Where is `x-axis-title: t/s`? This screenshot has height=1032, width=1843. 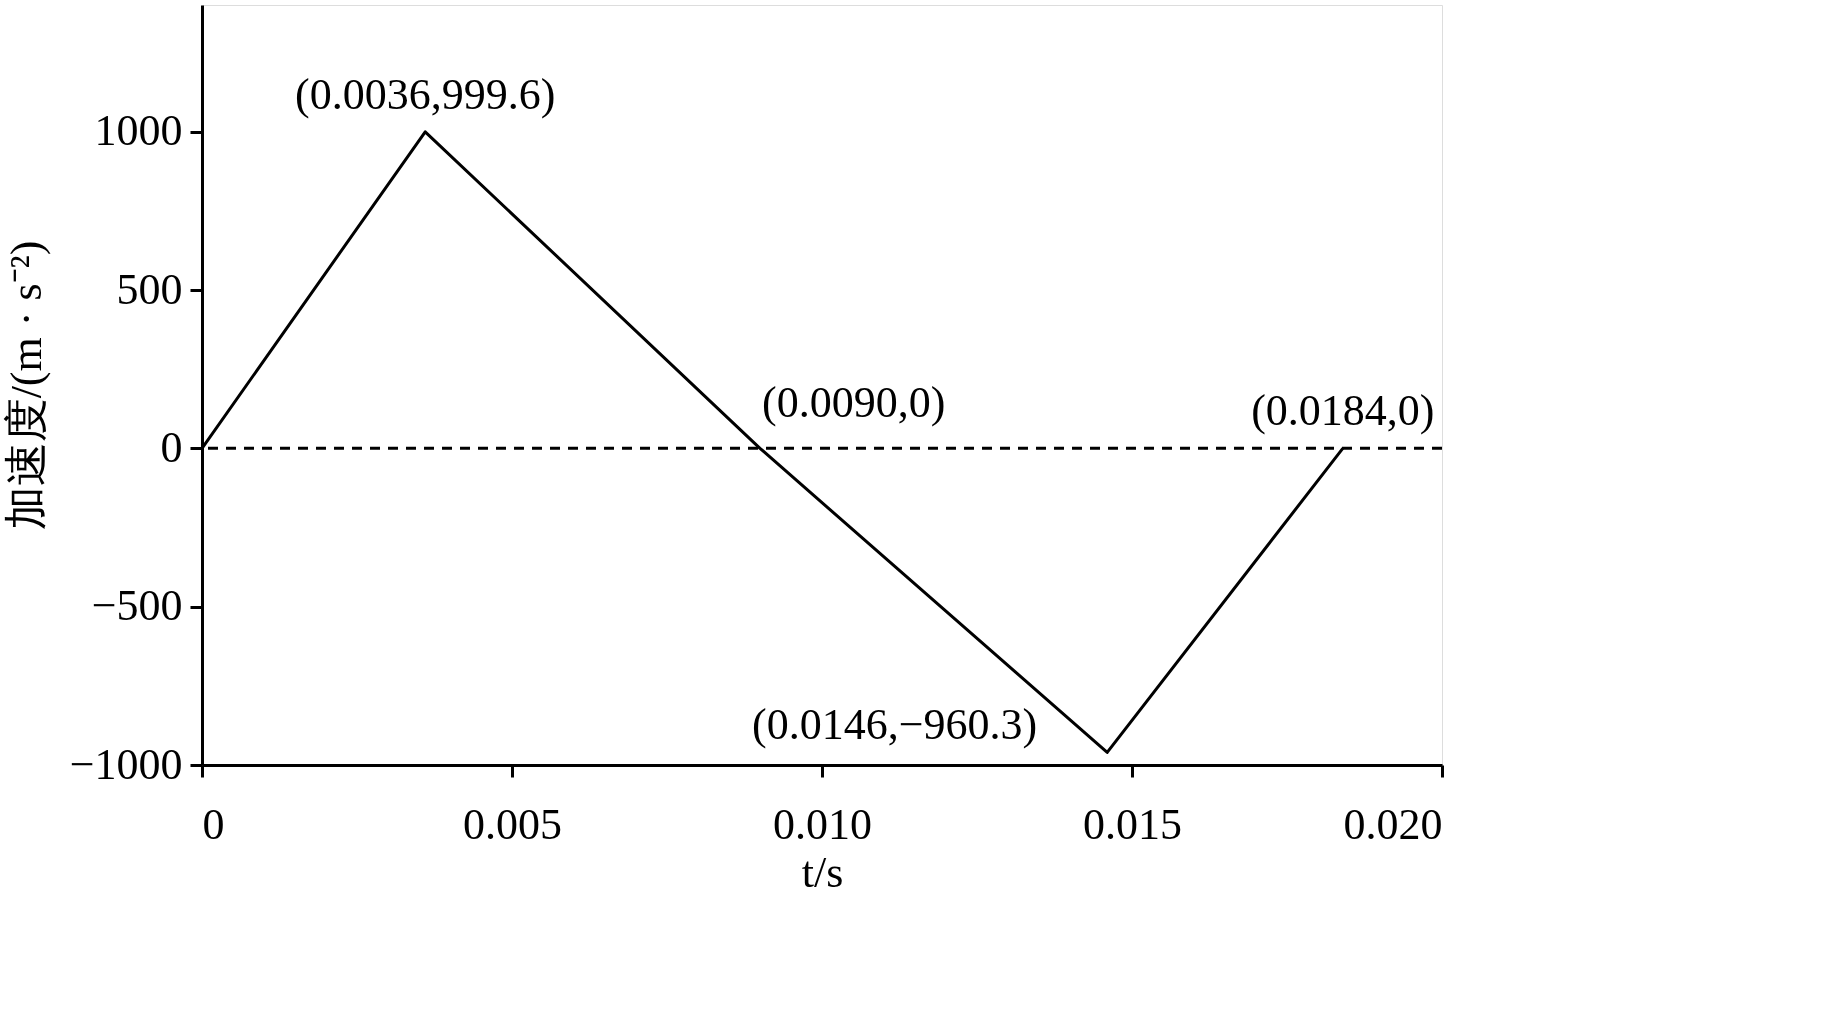 x-axis-title: t/s is located at coordinates (822, 872).